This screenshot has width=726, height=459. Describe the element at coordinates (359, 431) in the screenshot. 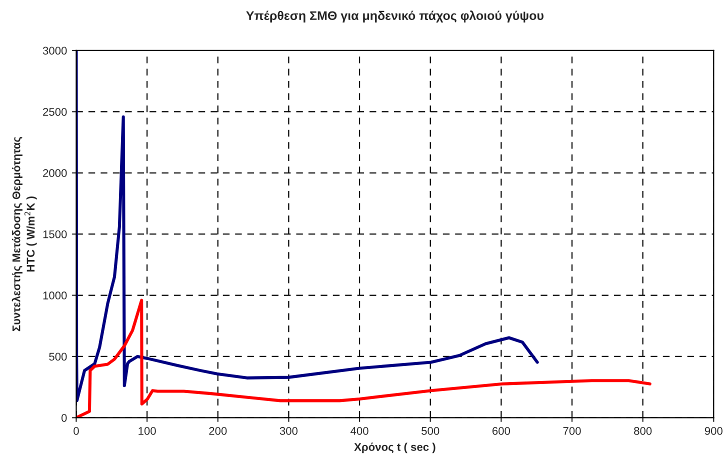

I see `x-tick-label: 400` at that location.